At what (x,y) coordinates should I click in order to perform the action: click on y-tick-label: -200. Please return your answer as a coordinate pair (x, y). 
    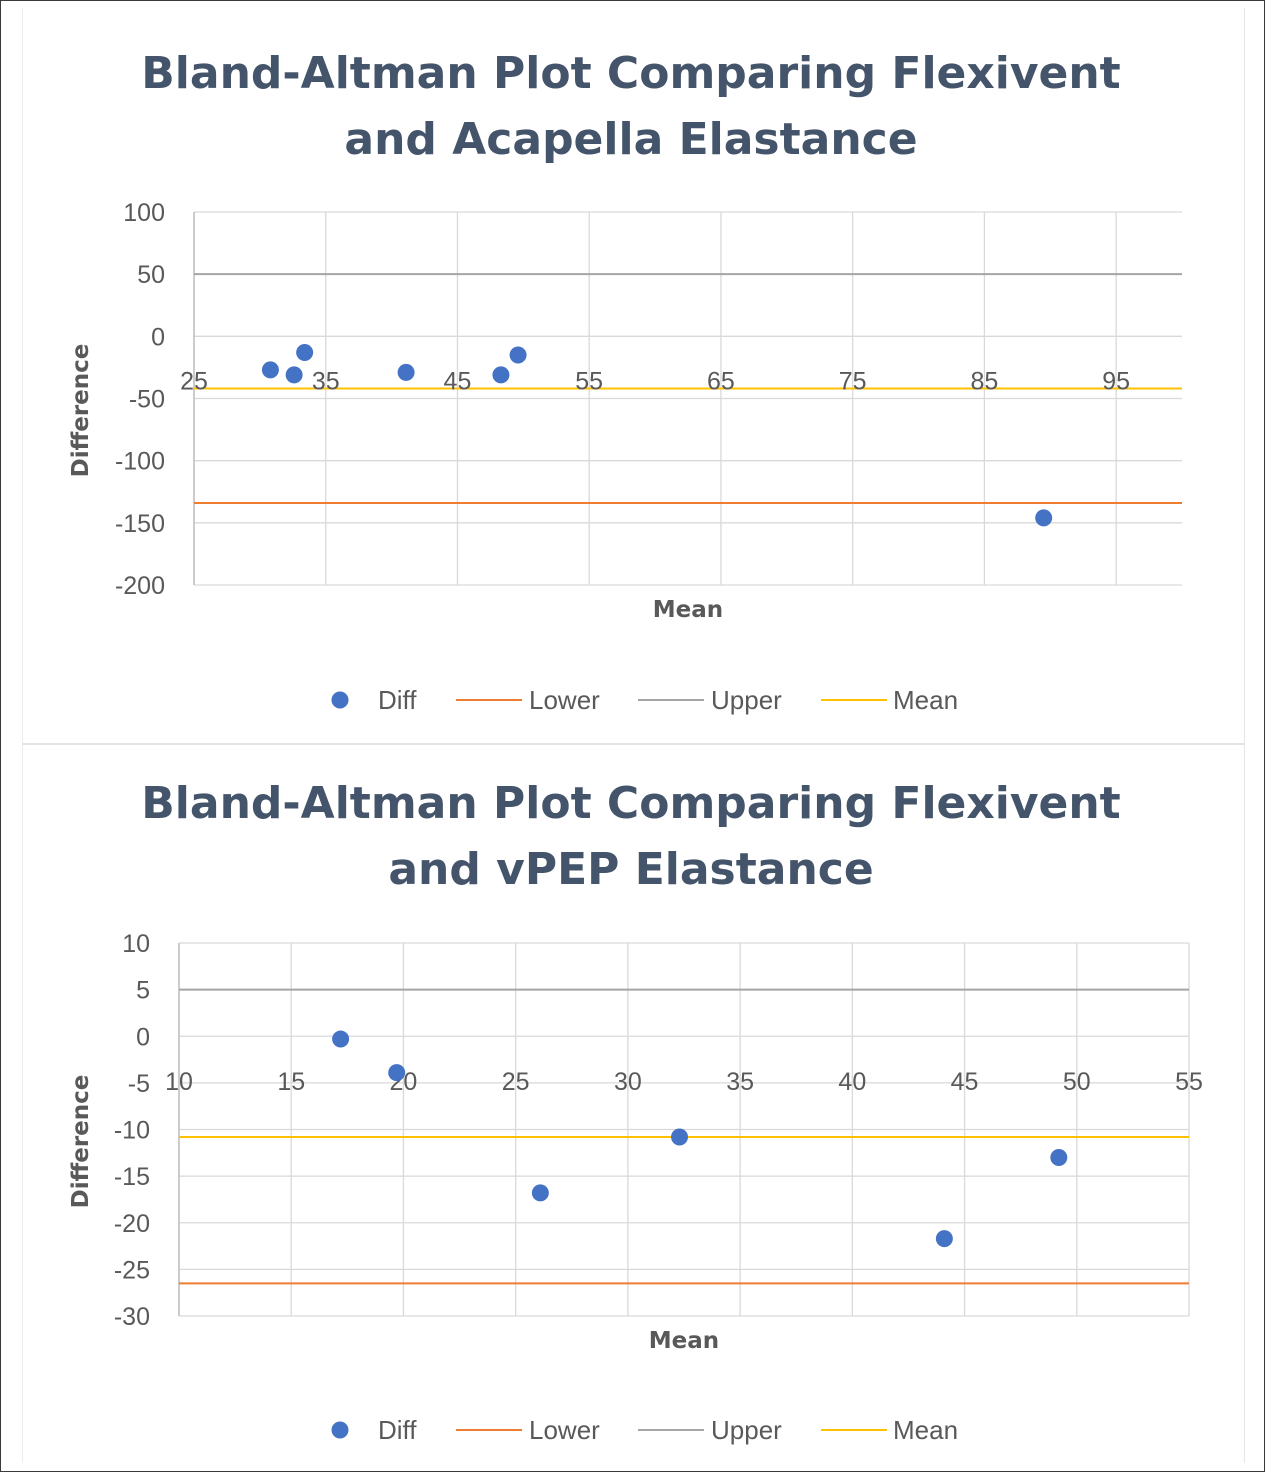
    Looking at the image, I should click on (140, 586).